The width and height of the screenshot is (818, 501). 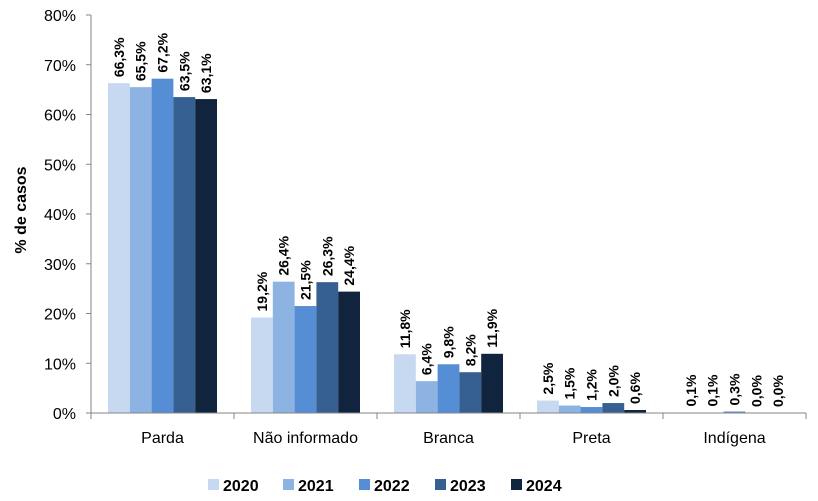 I want to click on data-label: 65,5%, so click(x=141, y=61).